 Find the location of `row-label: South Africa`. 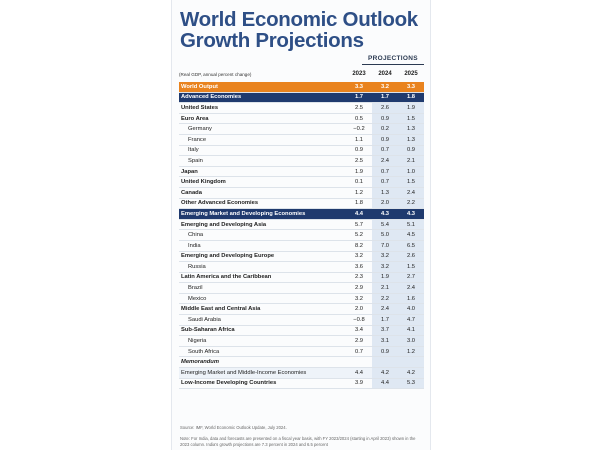

row-label: South Africa is located at coordinates (204, 351).